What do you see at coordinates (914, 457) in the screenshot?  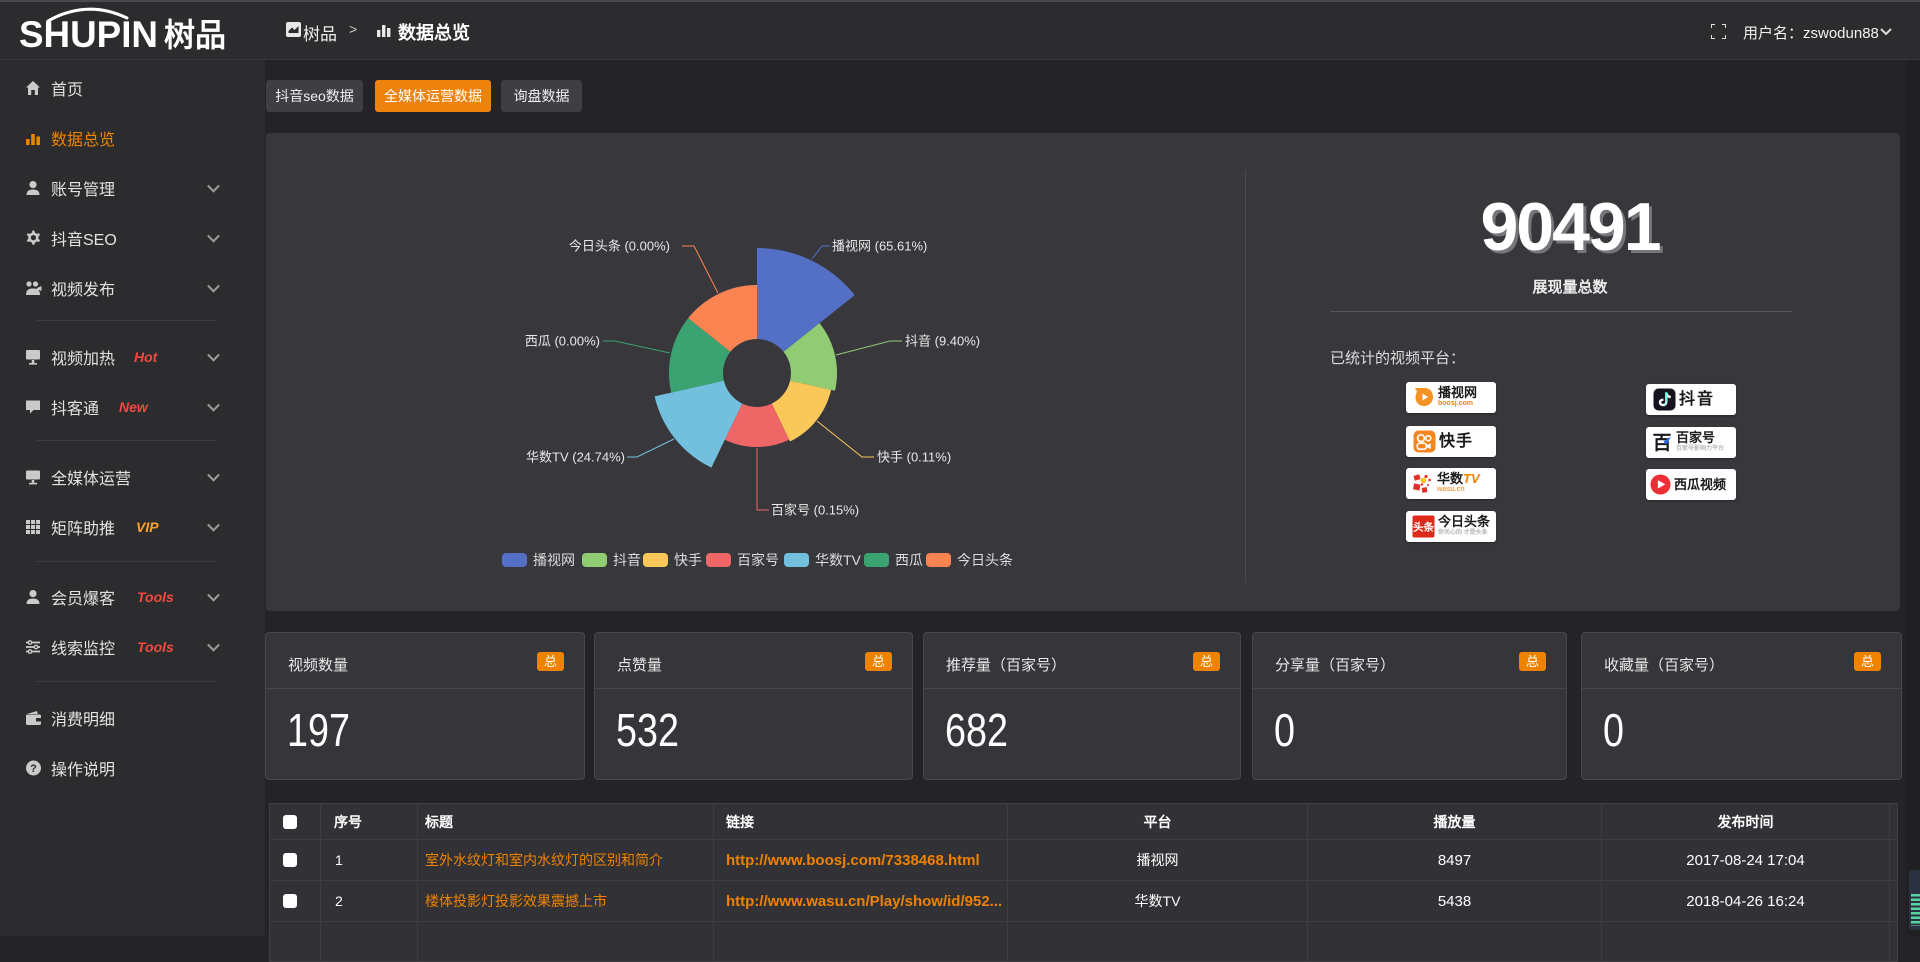 I see `svg-text: 快手 (0.11%)` at bounding box center [914, 457].